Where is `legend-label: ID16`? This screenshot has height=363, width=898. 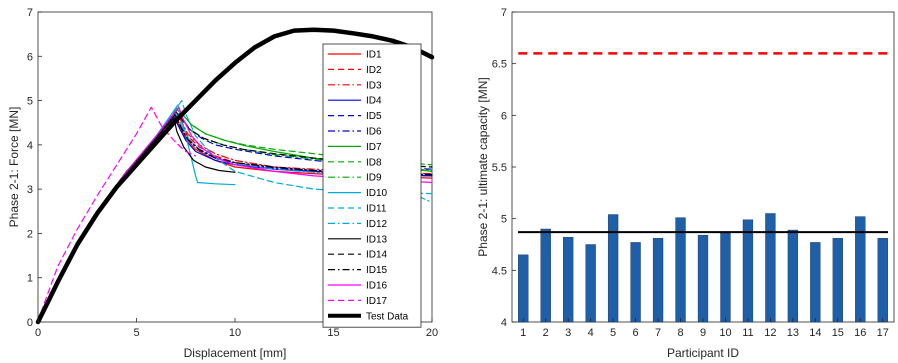
legend-label: ID16 is located at coordinates (377, 286).